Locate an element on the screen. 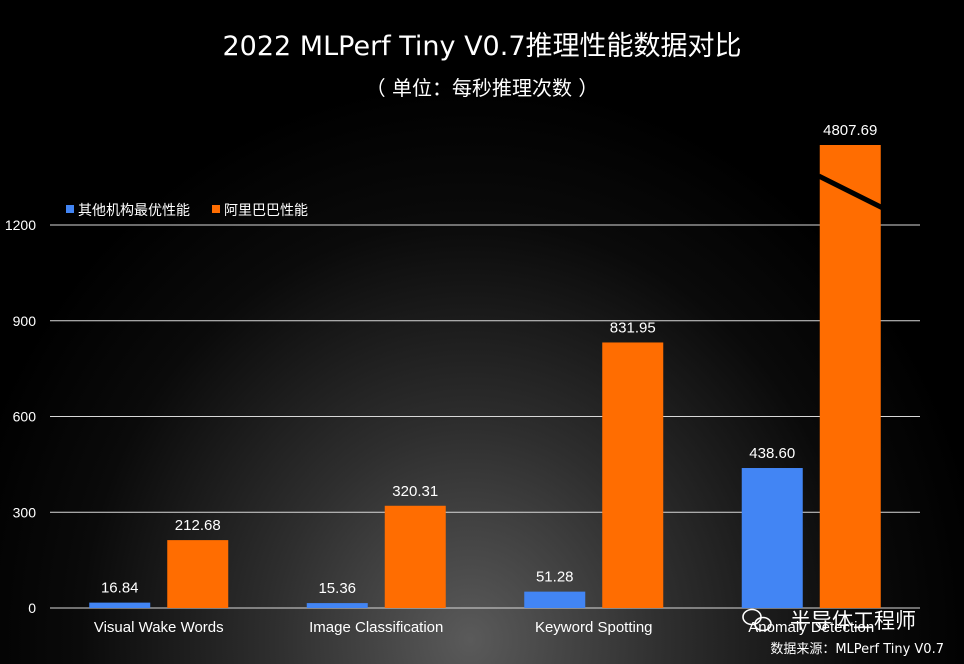 The image size is (964, 664). data-label-alibaba: 4807.69 is located at coordinates (850, 130).